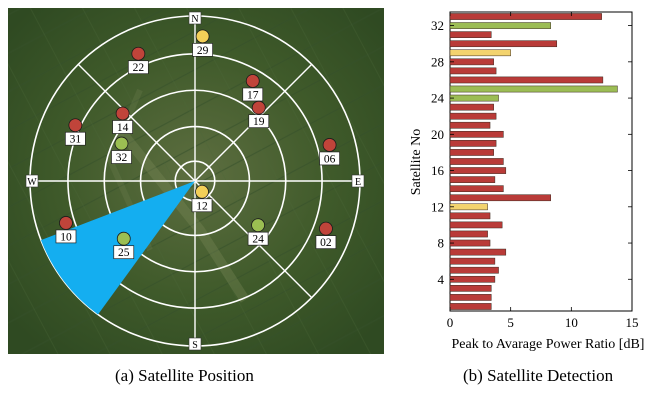 The image size is (654, 394). Describe the element at coordinates (441, 243) in the screenshot. I see `y-tick-label: 8` at that location.